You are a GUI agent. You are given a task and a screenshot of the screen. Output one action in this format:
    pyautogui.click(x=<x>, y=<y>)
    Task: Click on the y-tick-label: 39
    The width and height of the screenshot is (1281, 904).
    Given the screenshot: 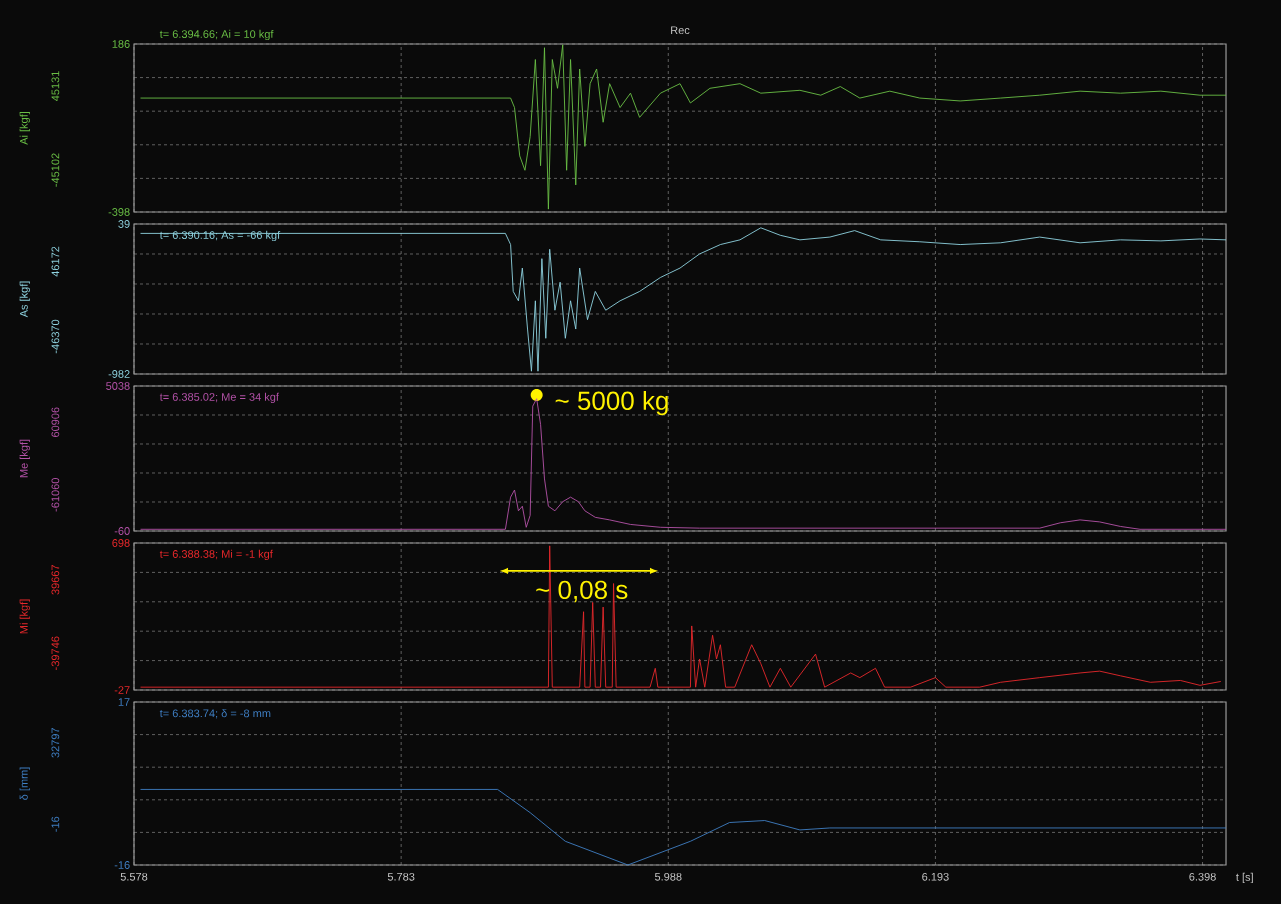 What is the action you would take?
    pyautogui.click(x=124, y=224)
    